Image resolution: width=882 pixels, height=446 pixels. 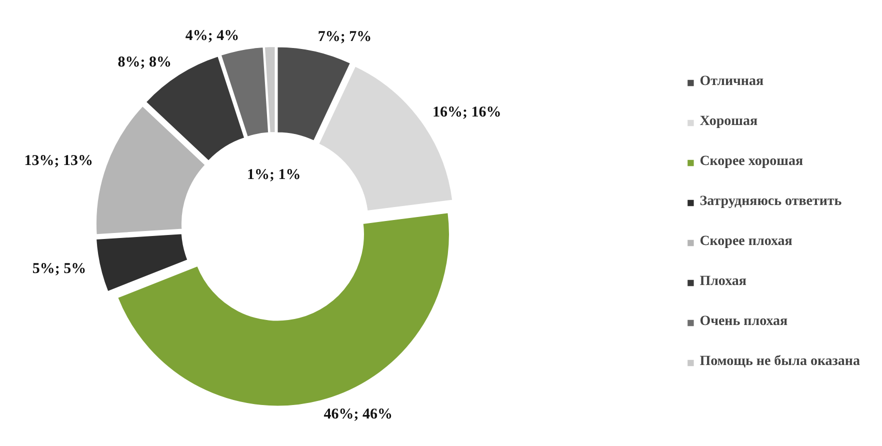 What do you see at coordinates (358, 414) in the screenshot?
I see `data-label: 46%; 46%` at bounding box center [358, 414].